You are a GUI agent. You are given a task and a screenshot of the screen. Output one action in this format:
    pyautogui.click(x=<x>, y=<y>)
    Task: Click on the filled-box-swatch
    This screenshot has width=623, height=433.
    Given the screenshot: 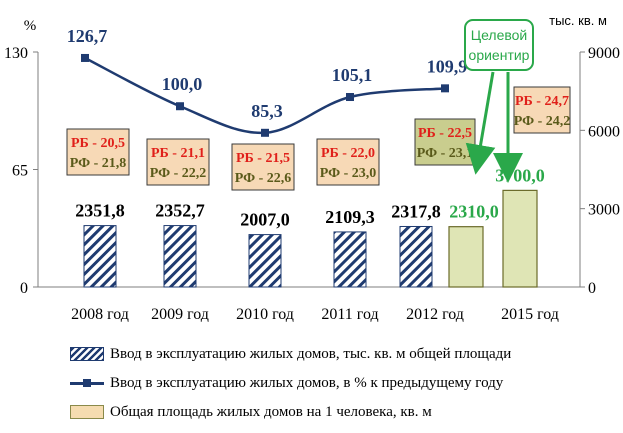 What is the action you would take?
    pyautogui.click(x=87, y=412)
    